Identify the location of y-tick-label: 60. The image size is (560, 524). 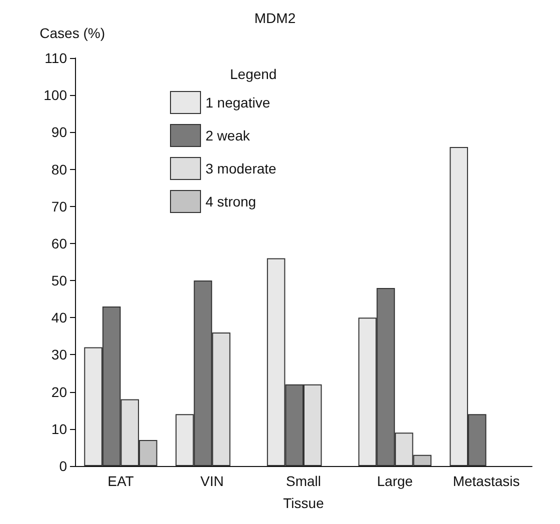
(59, 243).